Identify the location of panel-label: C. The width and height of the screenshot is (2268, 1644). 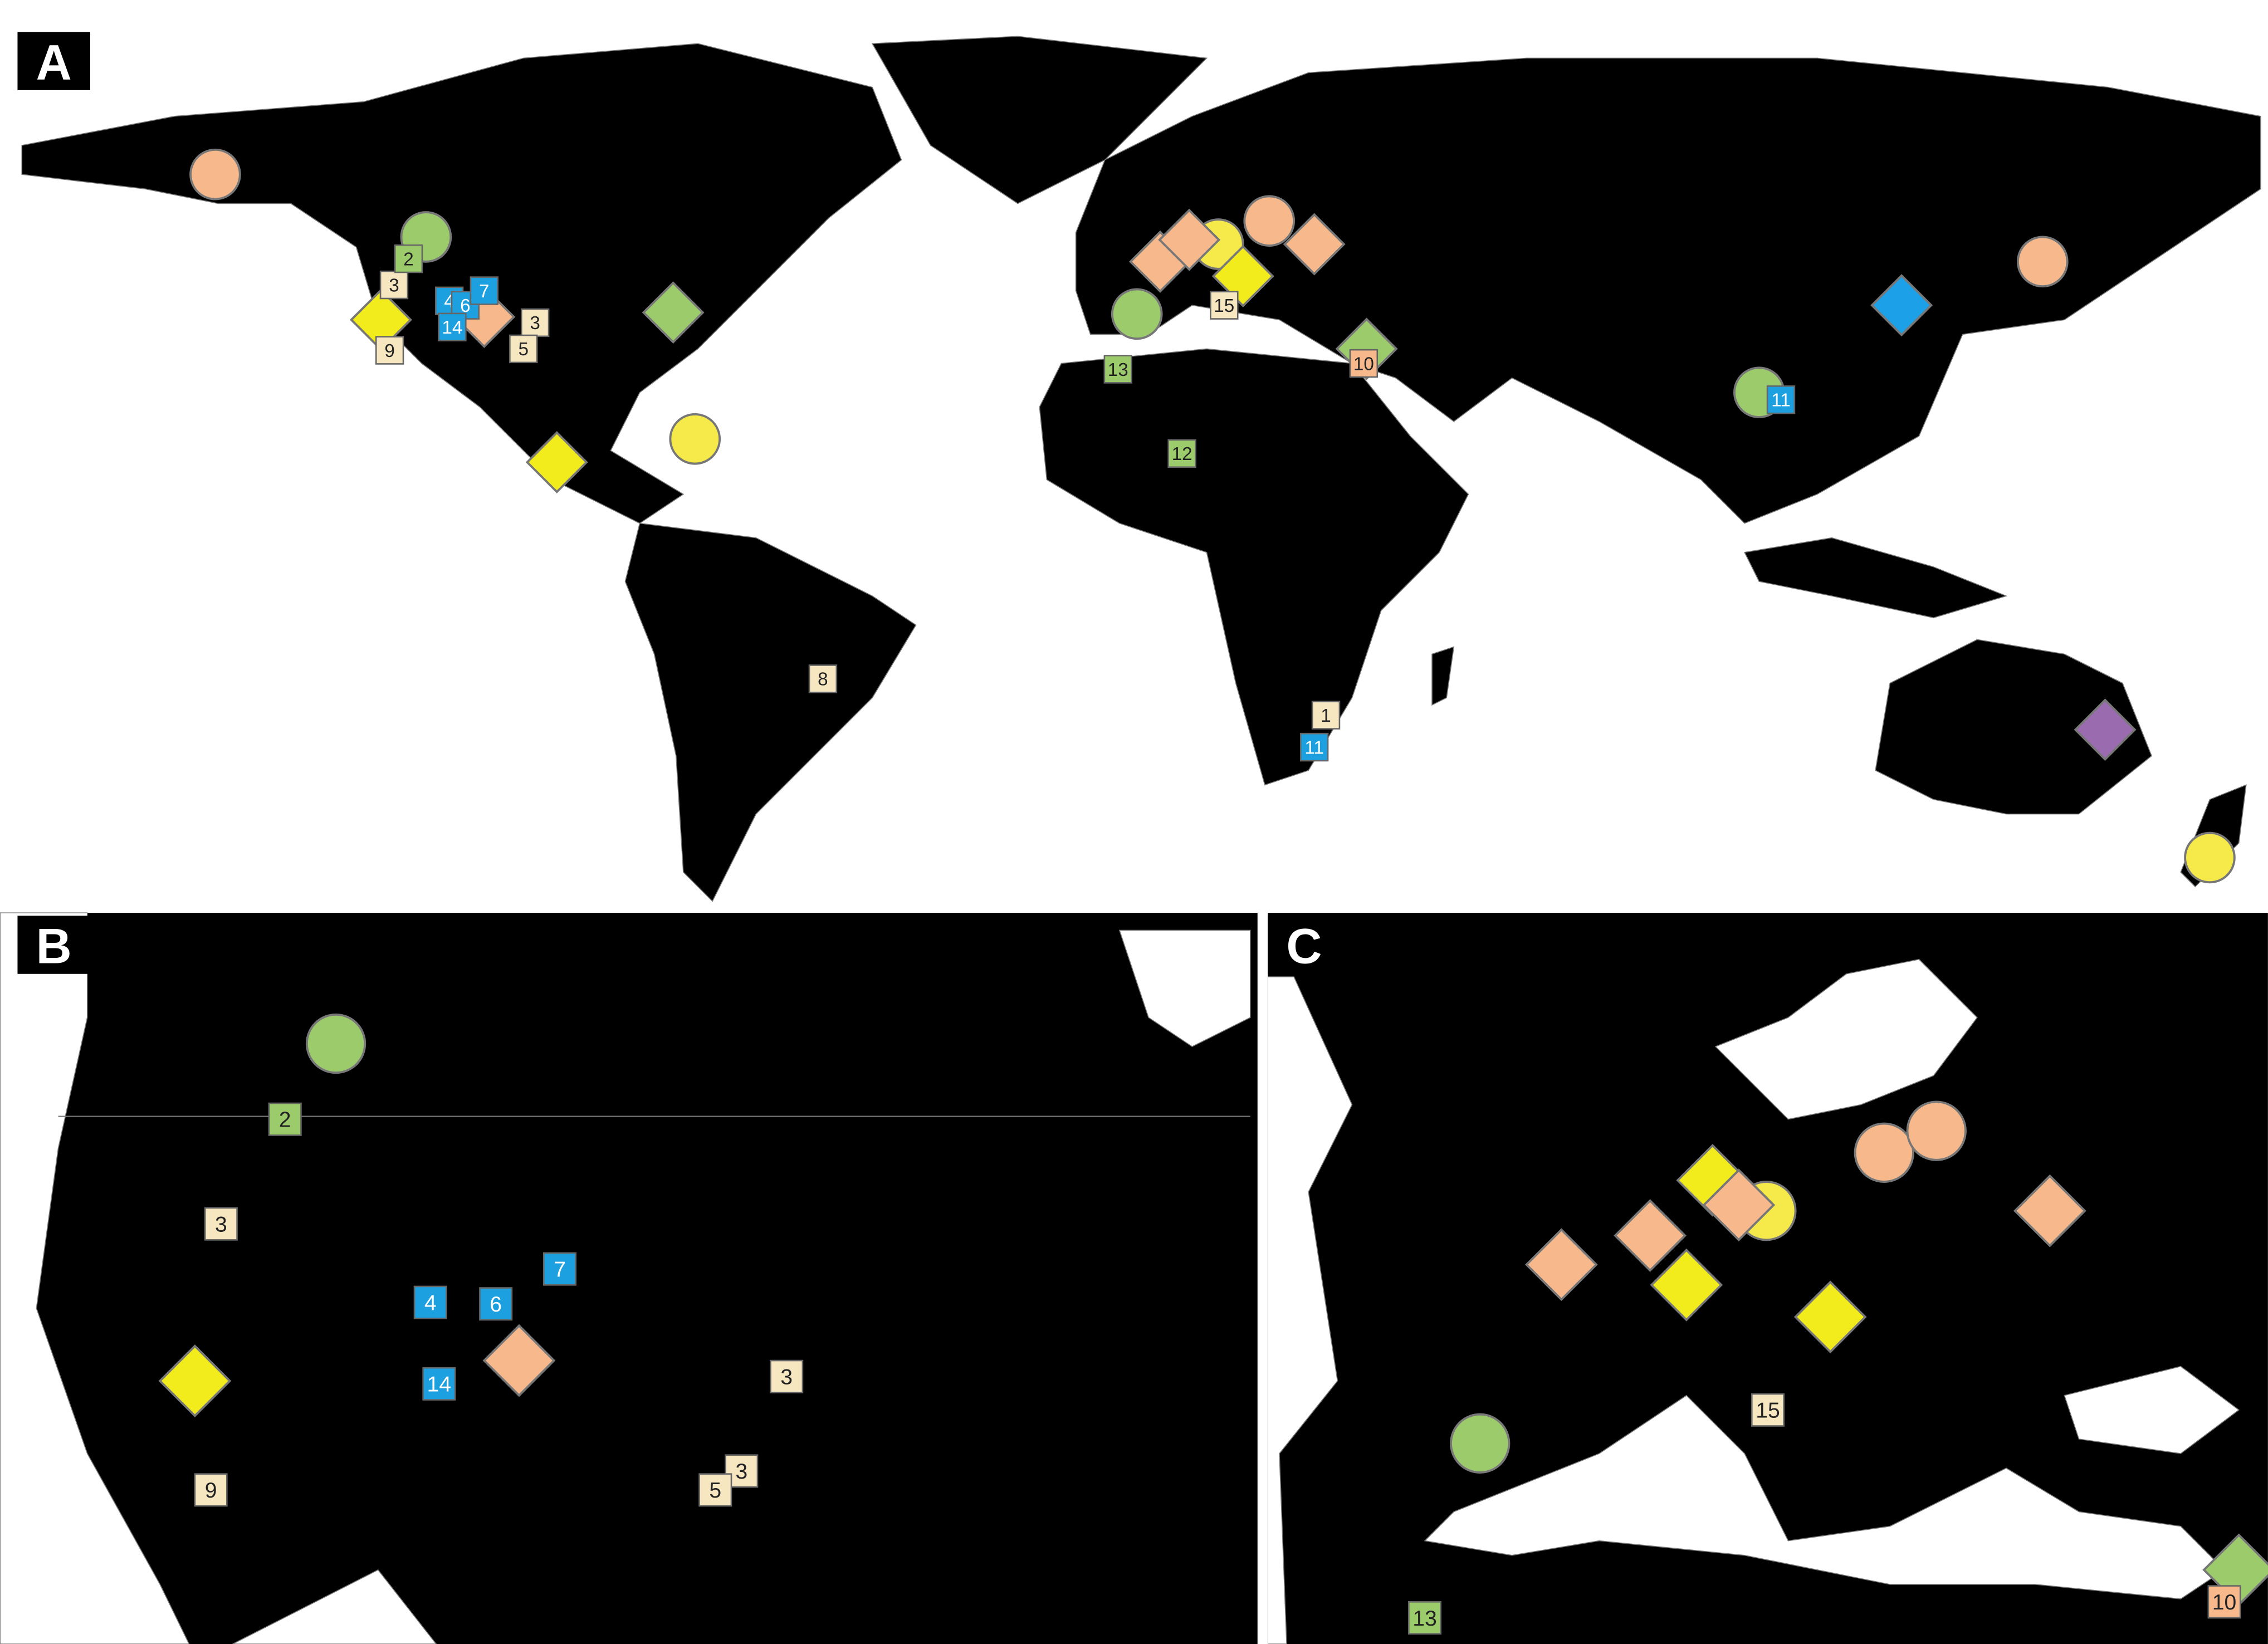
(1304, 946).